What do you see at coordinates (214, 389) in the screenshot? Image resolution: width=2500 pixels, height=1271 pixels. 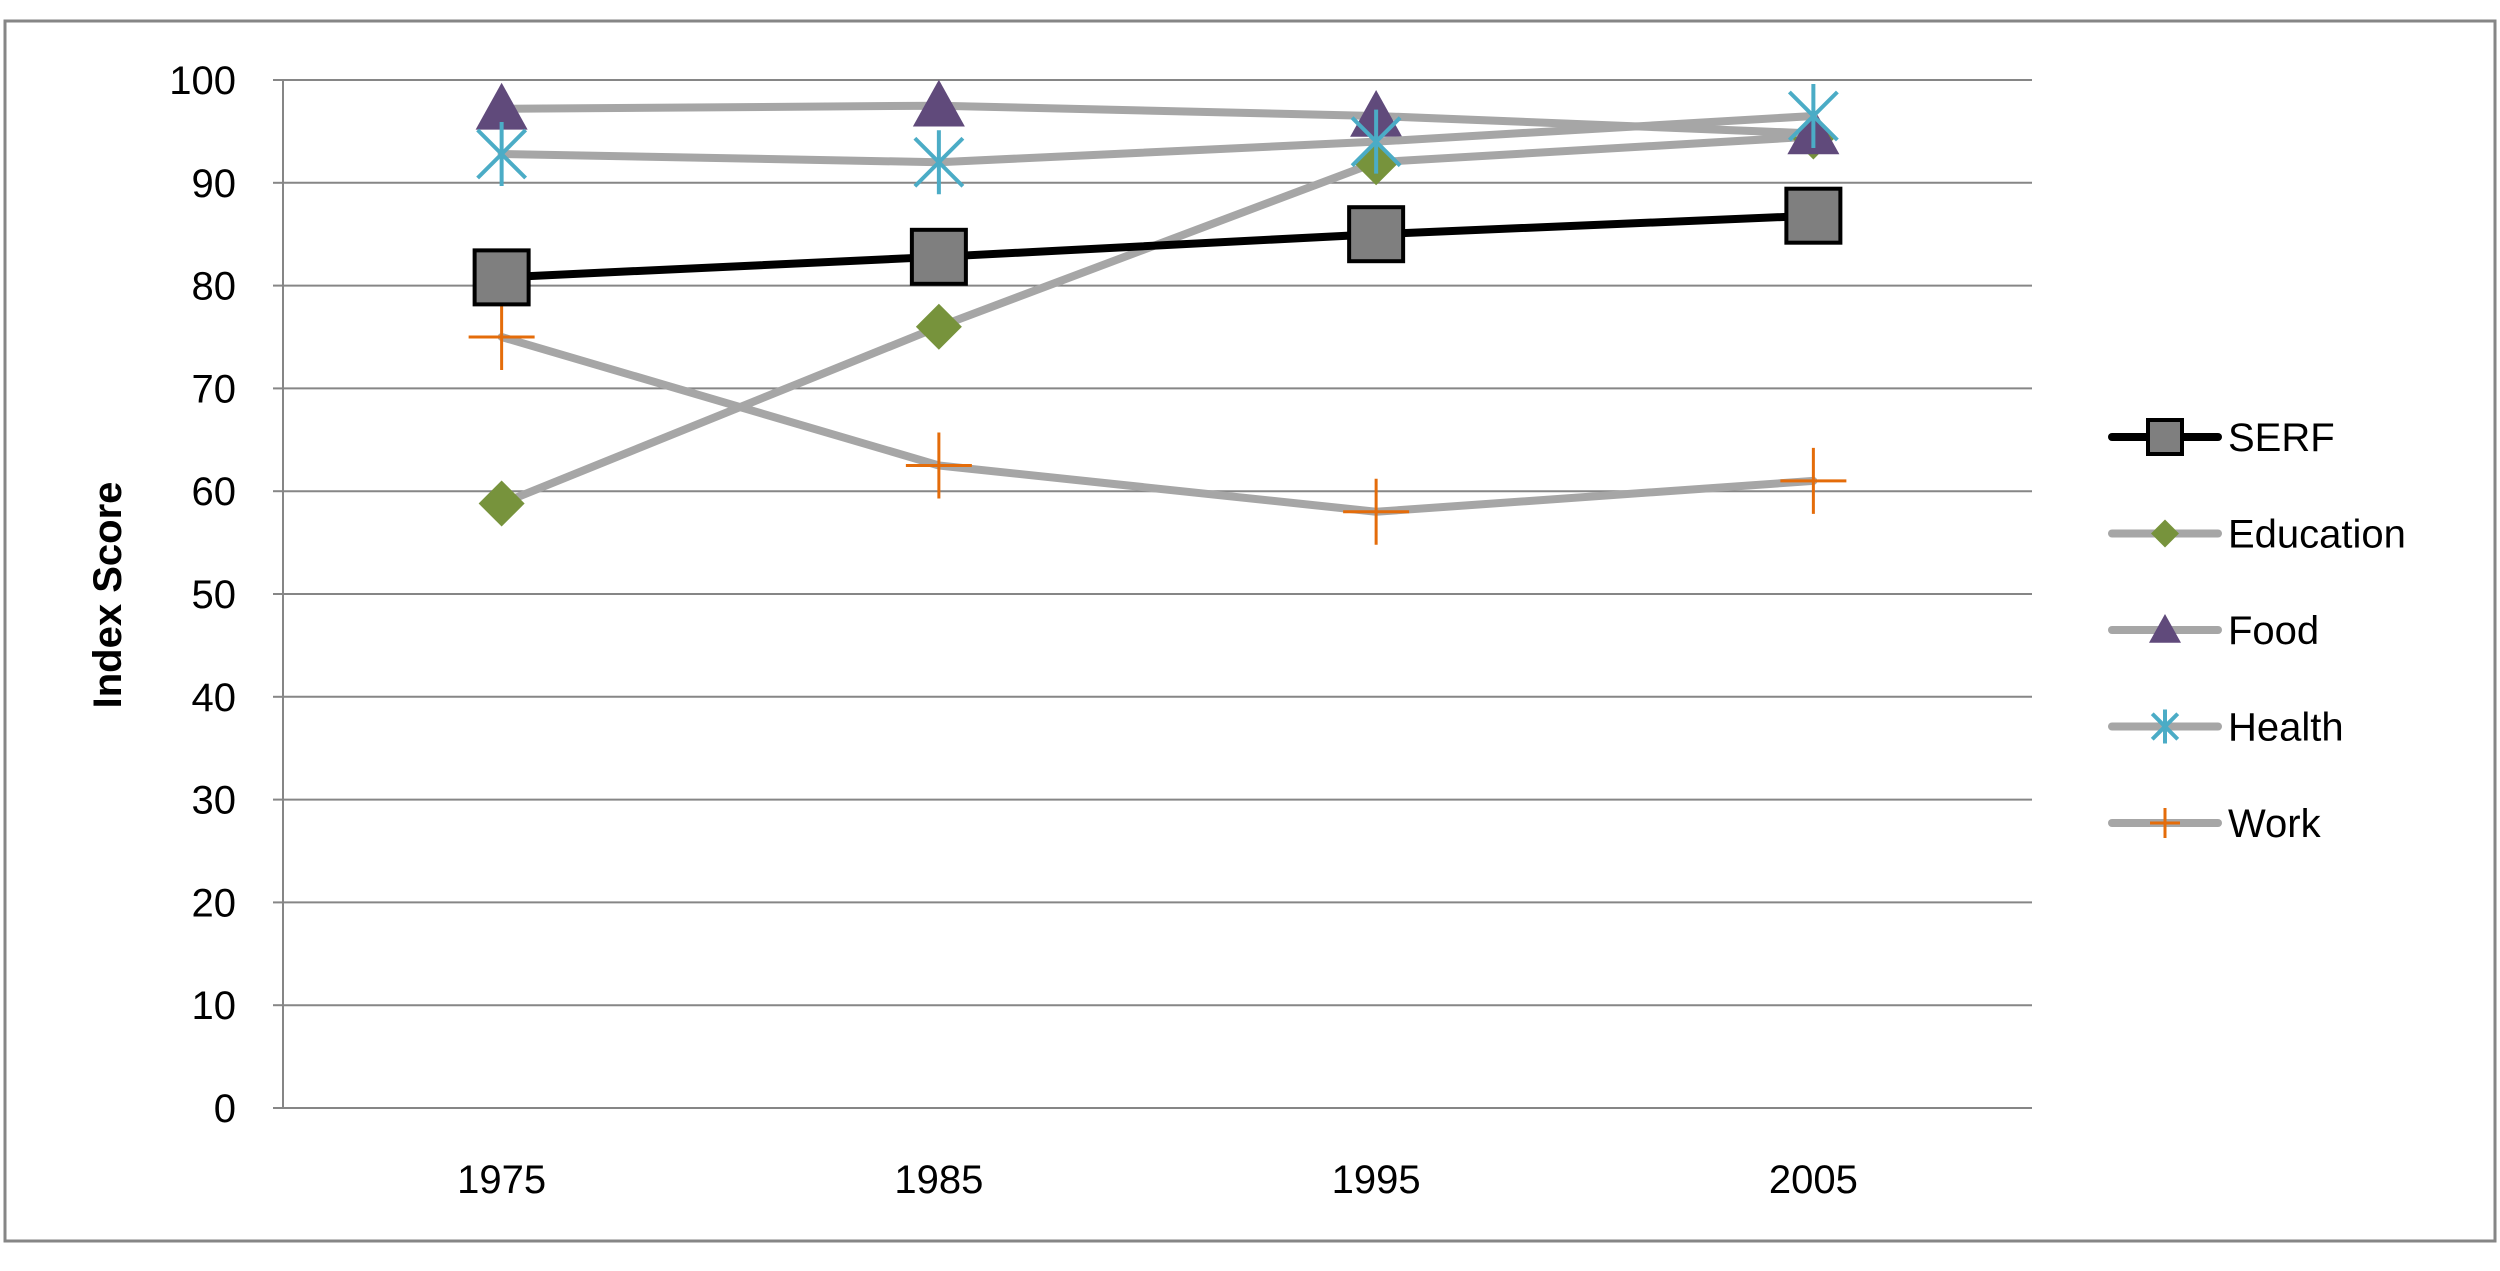 I see `y-tick-label: 70` at bounding box center [214, 389].